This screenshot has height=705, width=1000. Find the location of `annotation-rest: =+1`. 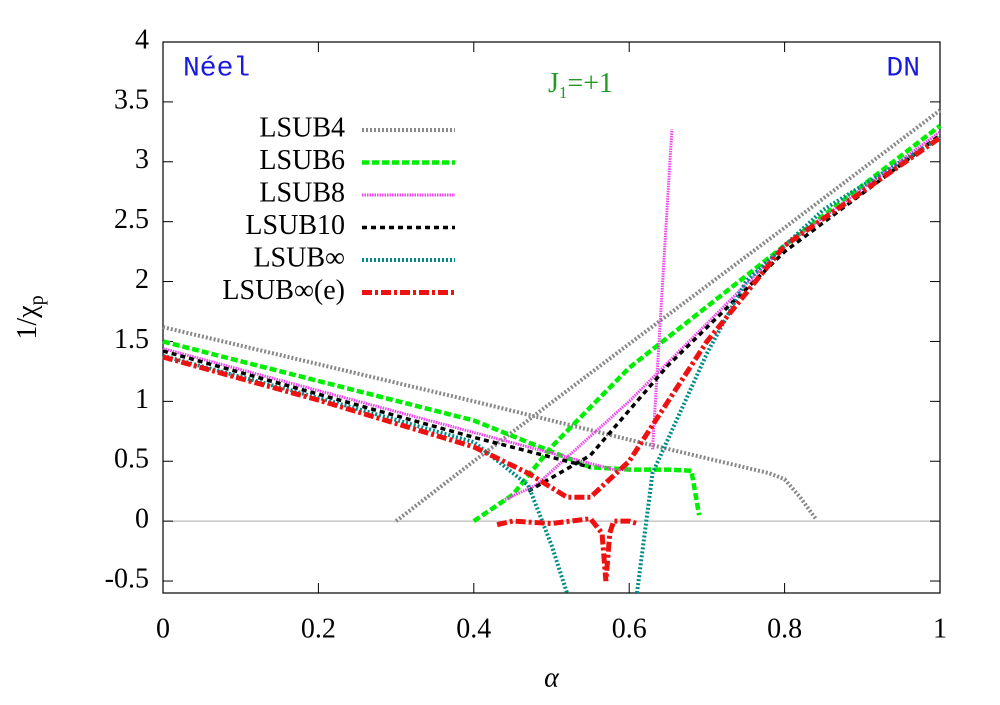

annotation-rest: =+1 is located at coordinates (590, 83).